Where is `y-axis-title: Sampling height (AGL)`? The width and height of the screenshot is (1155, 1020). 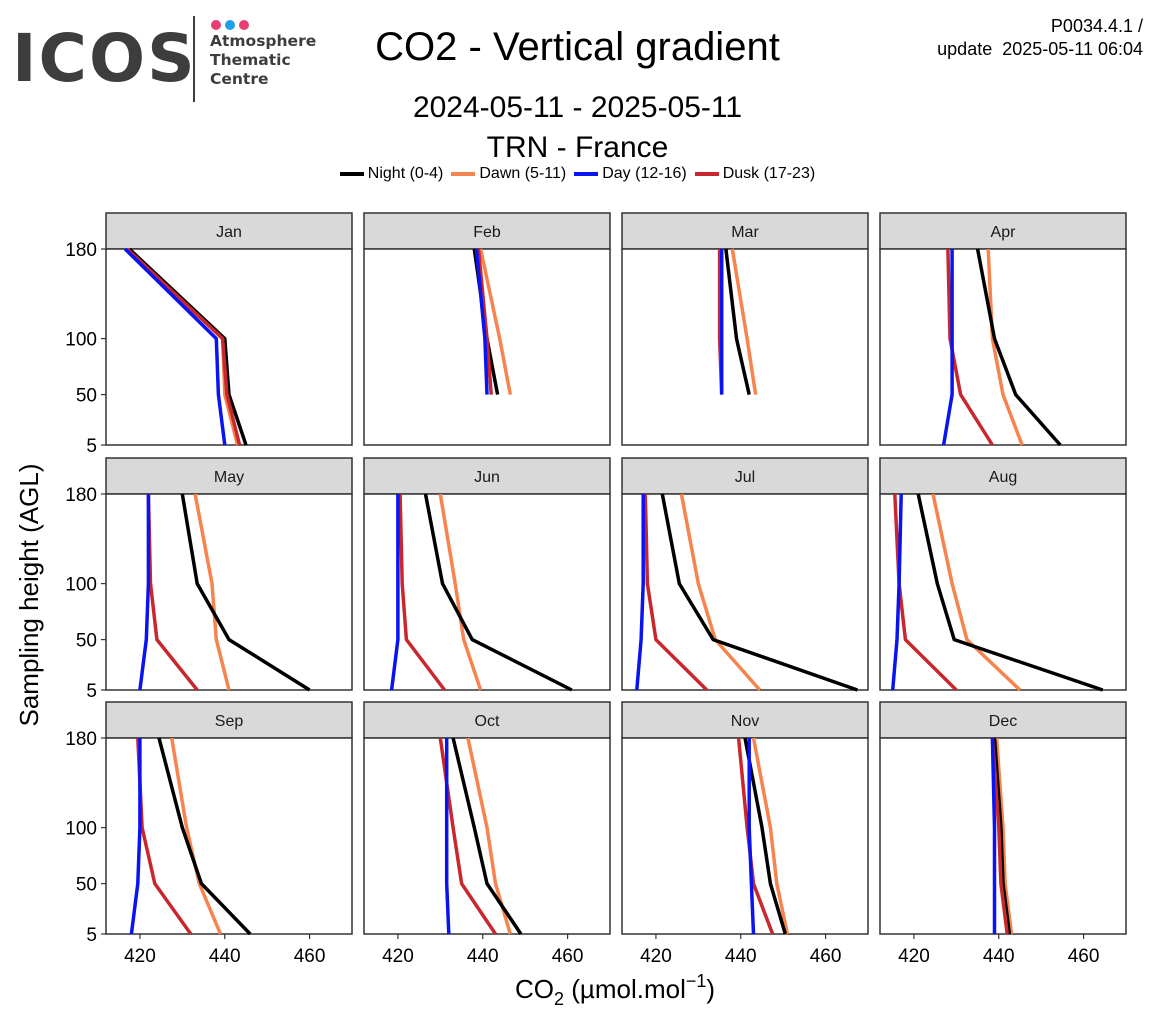
y-axis-title: Sampling height (AGL) is located at coordinates (29, 594).